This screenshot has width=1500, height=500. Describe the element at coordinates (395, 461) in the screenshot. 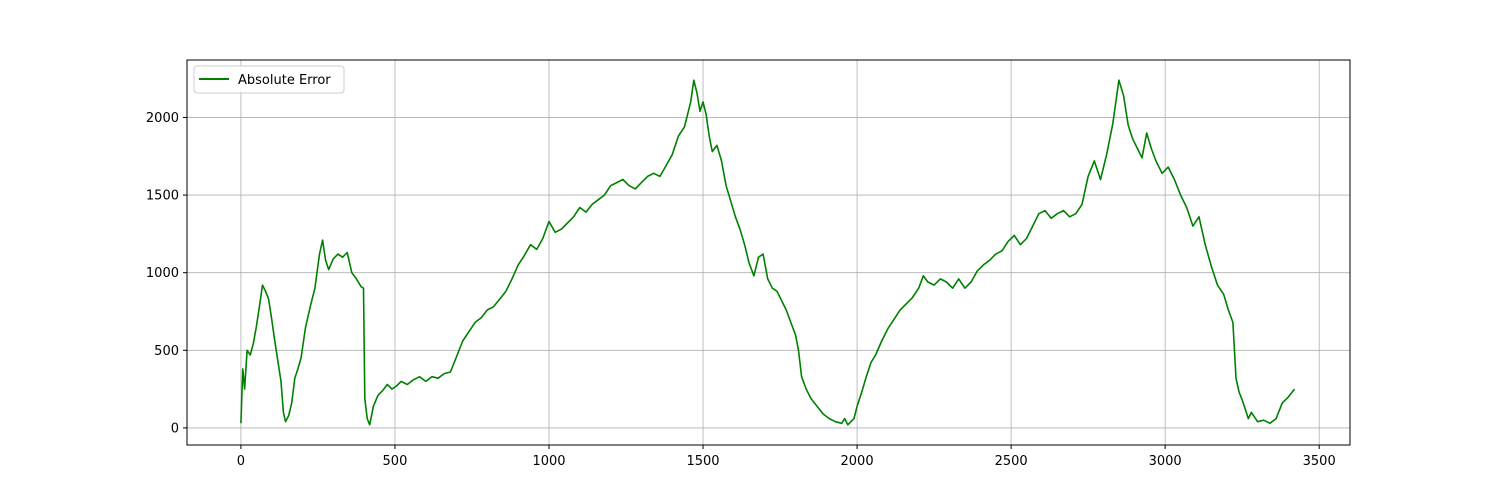

I see `x-tick-label: 500` at that location.